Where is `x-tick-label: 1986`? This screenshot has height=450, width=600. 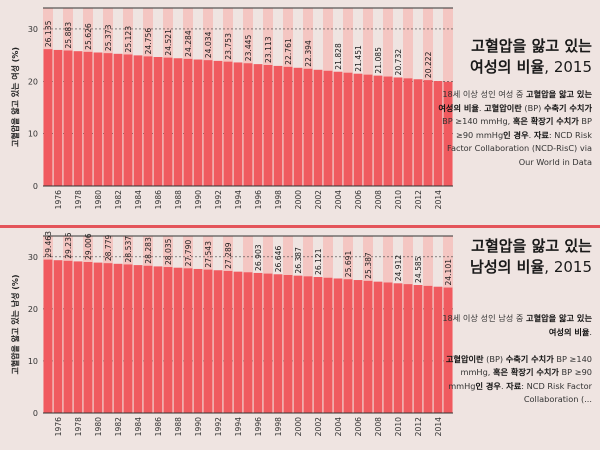
x-tick-label: 1986 is located at coordinates (158, 426).